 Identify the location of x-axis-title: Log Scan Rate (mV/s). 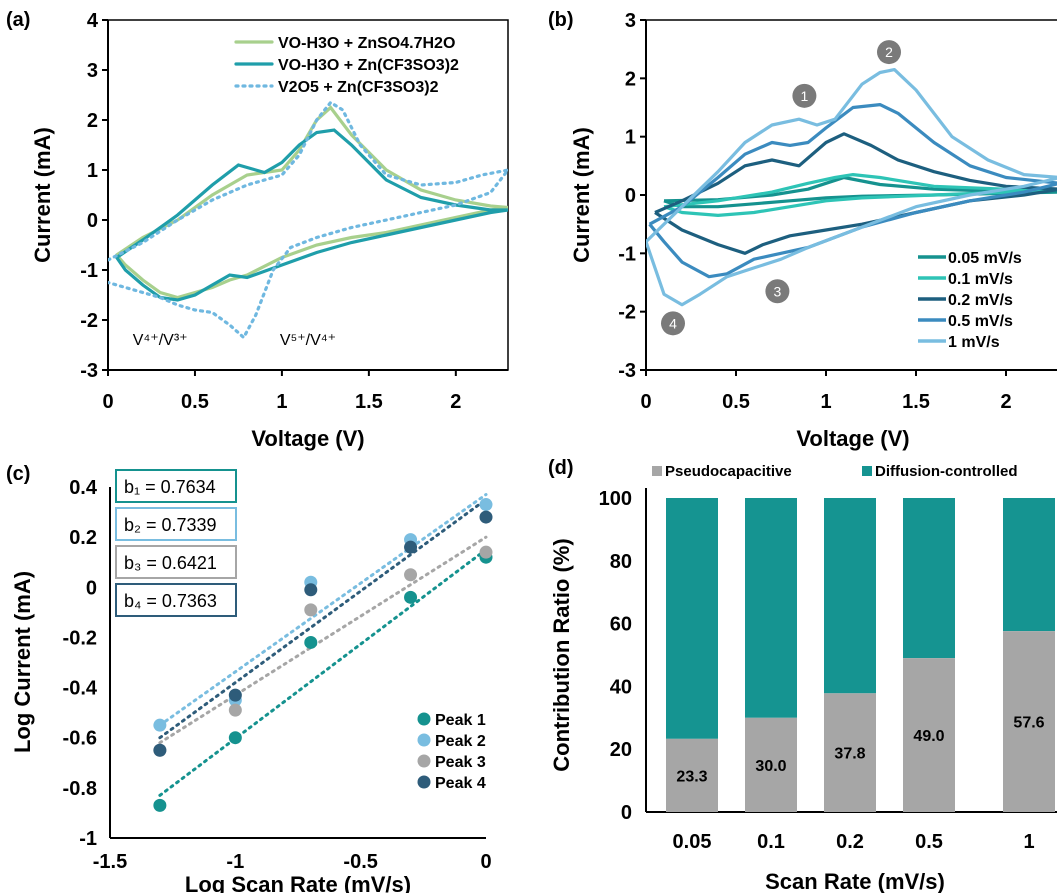
(298, 882).